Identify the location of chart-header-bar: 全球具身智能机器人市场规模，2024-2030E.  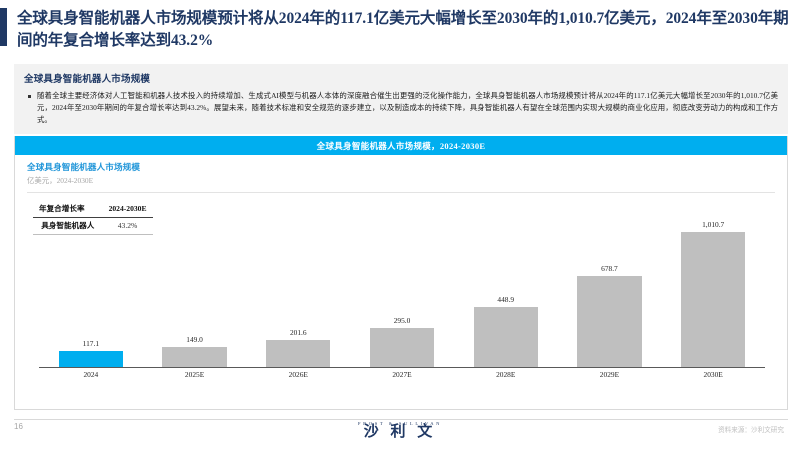
(401, 145).